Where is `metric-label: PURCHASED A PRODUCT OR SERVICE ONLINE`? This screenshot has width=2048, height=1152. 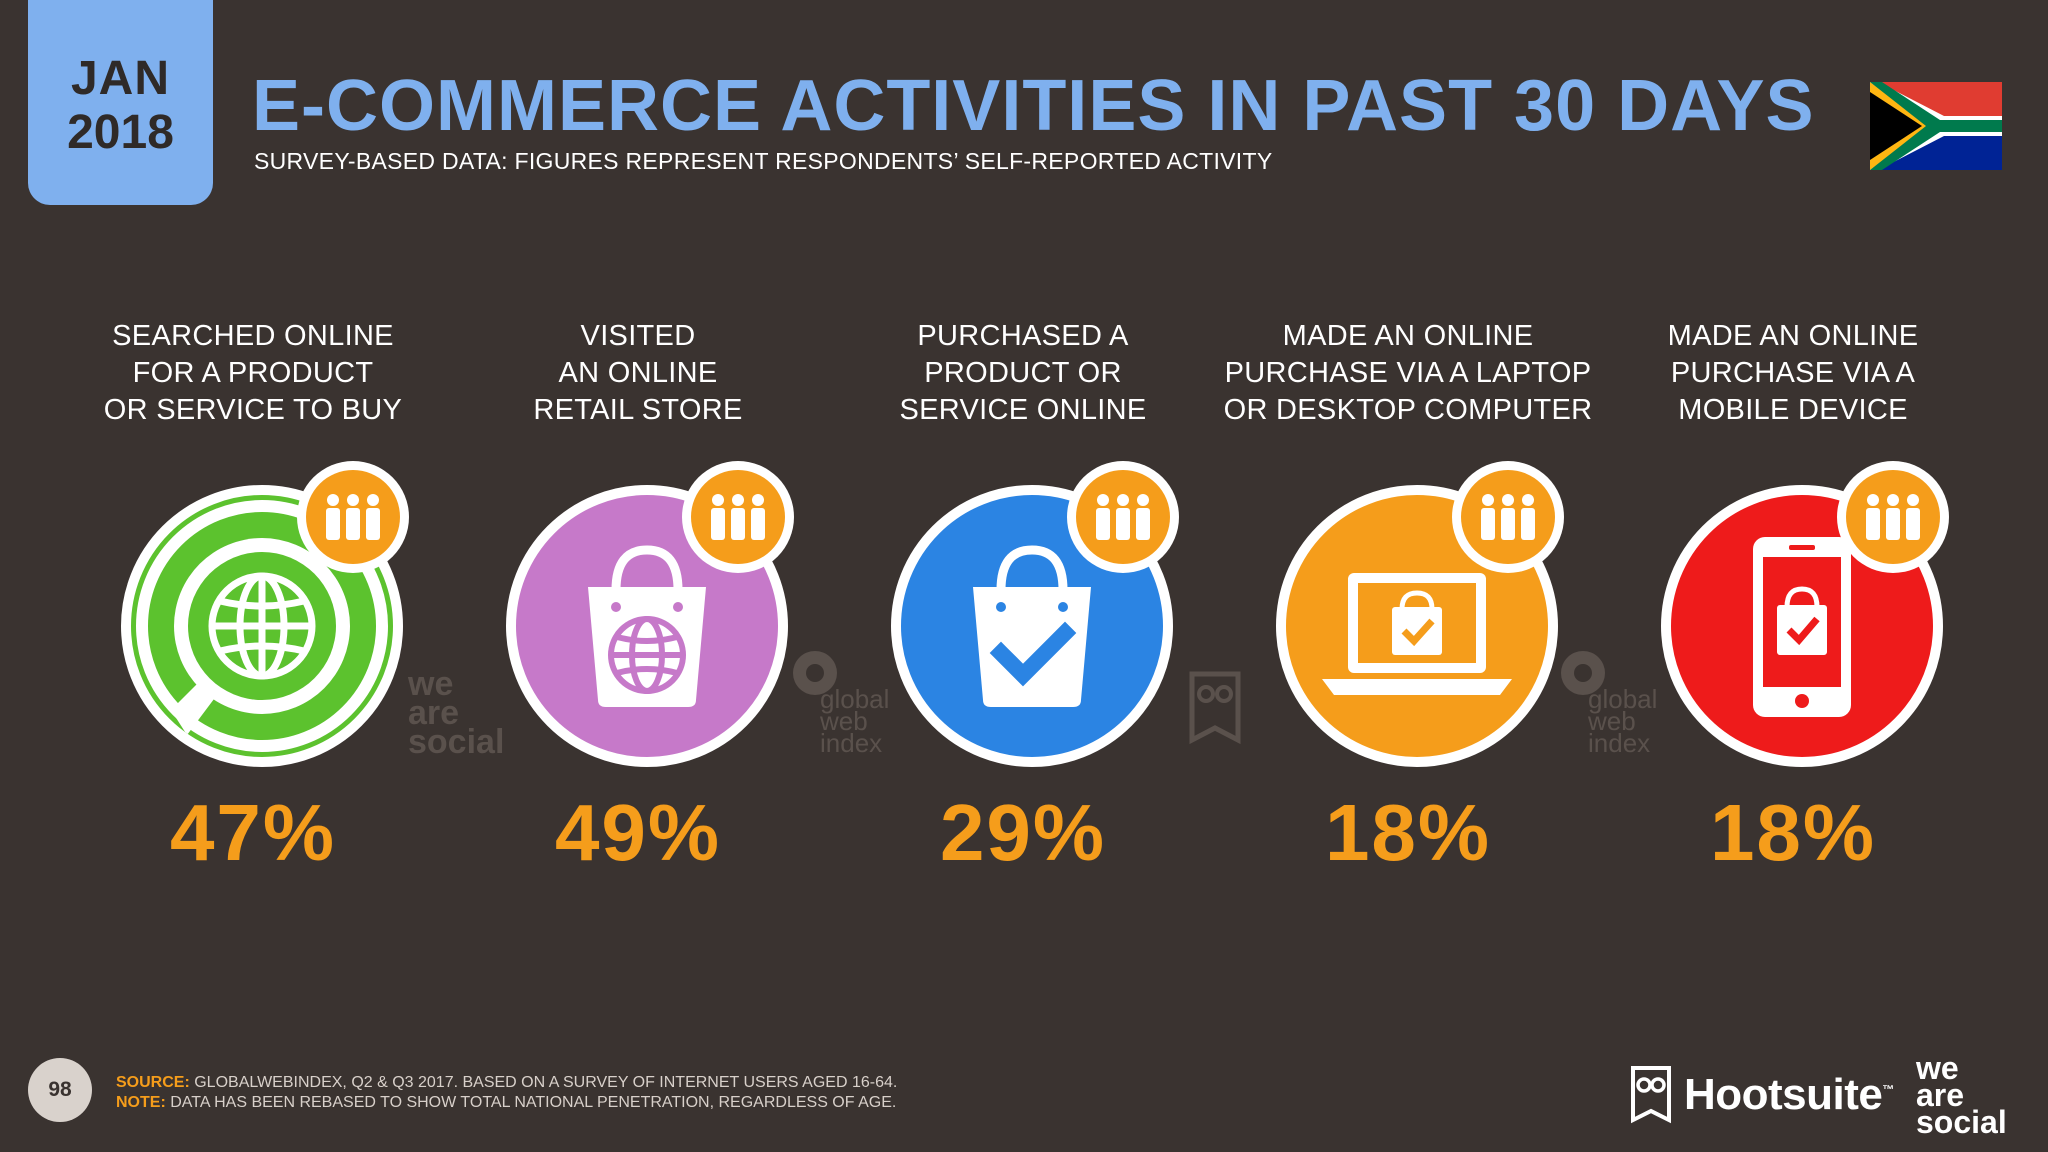 metric-label: PURCHASED A PRODUCT OR SERVICE ONLINE is located at coordinates (1023, 373).